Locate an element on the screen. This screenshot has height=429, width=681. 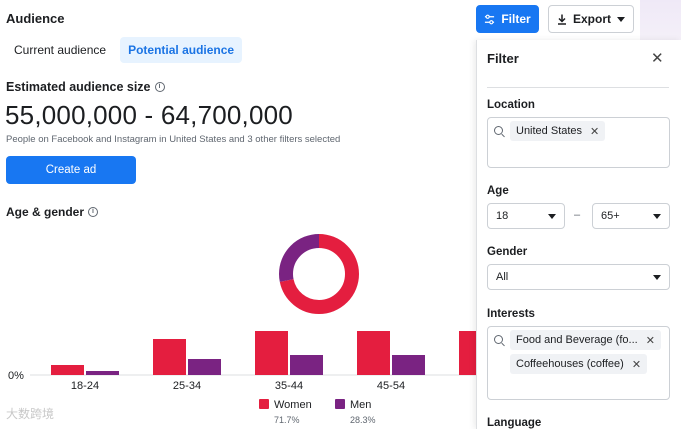
export-button: Export is located at coordinates (591, 19).